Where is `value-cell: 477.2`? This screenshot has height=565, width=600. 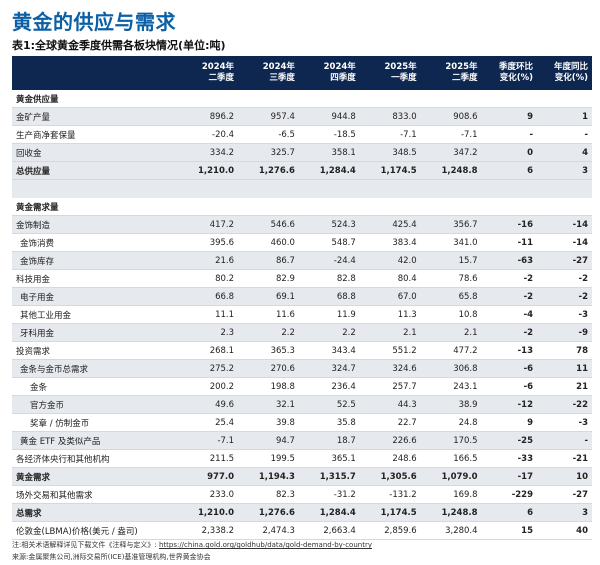
value-cell: 477.2 is located at coordinates (451, 350).